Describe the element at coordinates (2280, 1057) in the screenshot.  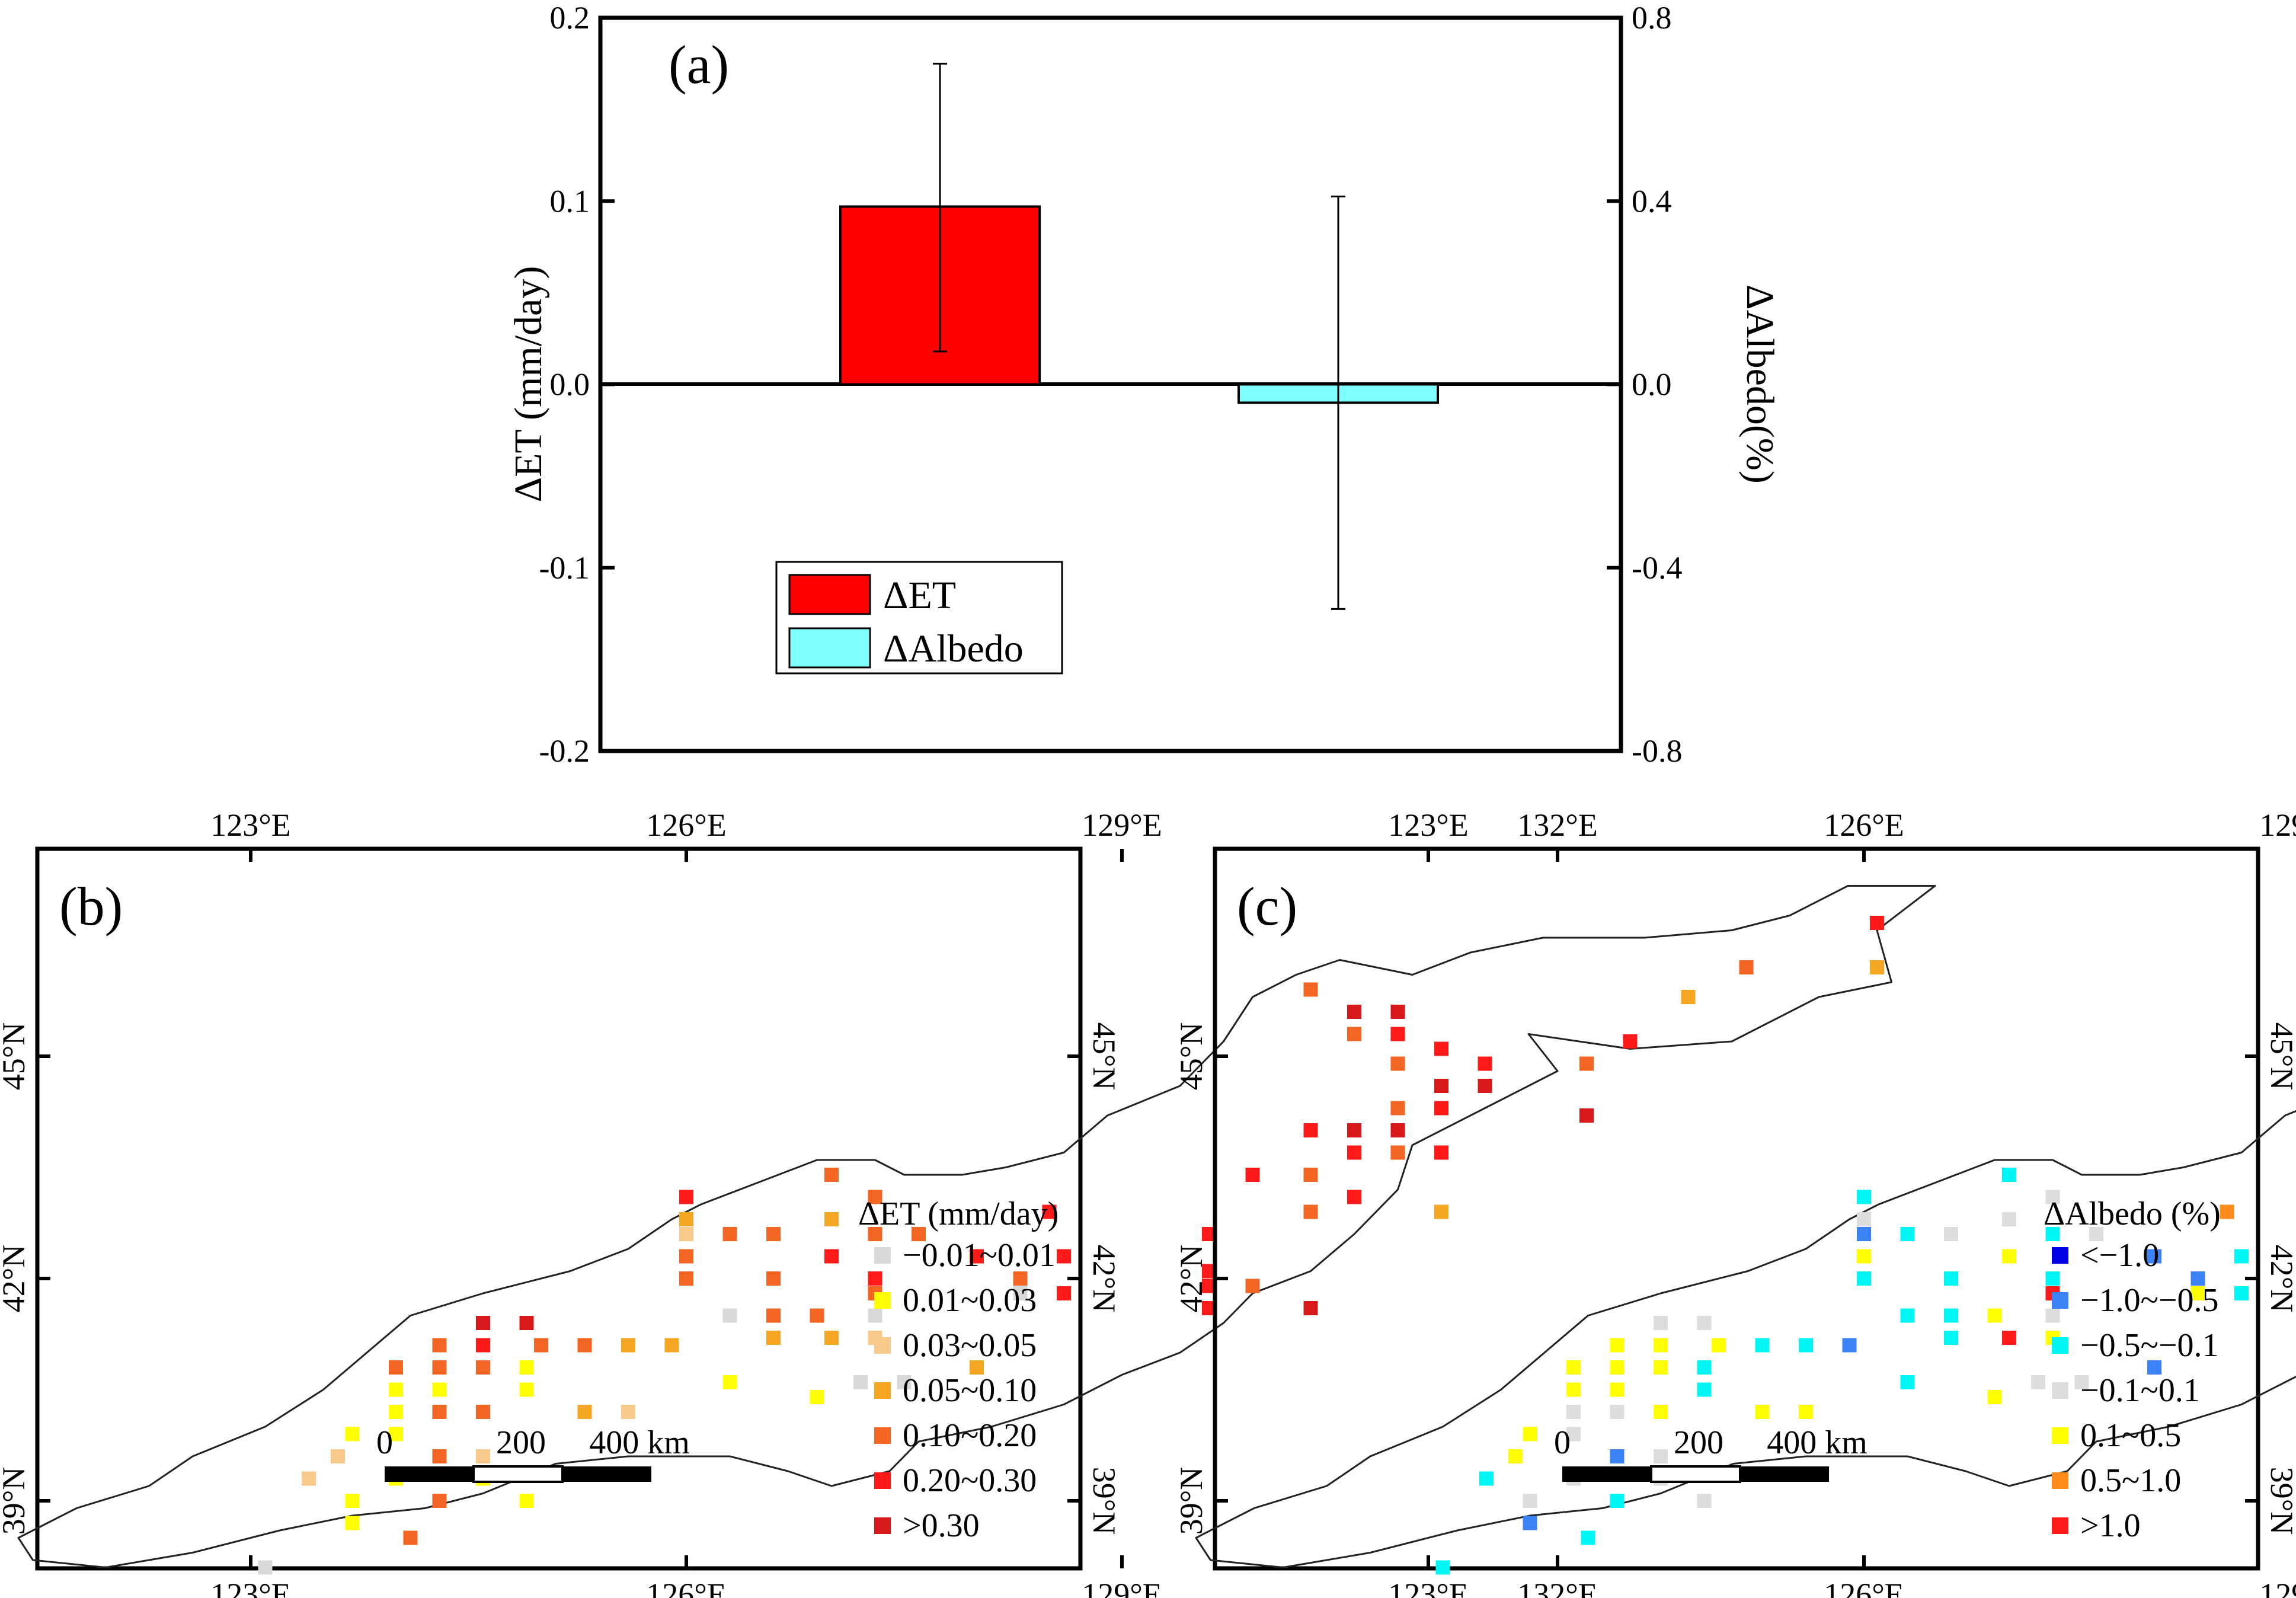
I see `lat-tick-label-right: 45°N` at that location.